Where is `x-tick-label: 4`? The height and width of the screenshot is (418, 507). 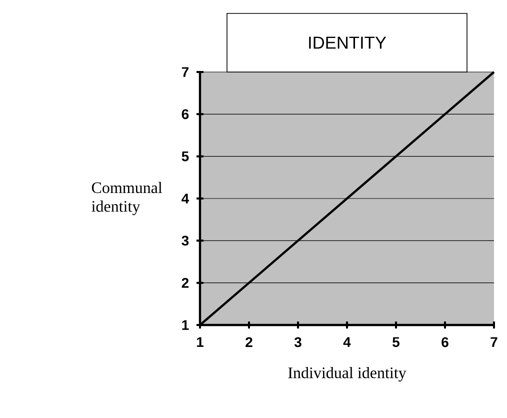 x-tick-label: 4 is located at coordinates (347, 342).